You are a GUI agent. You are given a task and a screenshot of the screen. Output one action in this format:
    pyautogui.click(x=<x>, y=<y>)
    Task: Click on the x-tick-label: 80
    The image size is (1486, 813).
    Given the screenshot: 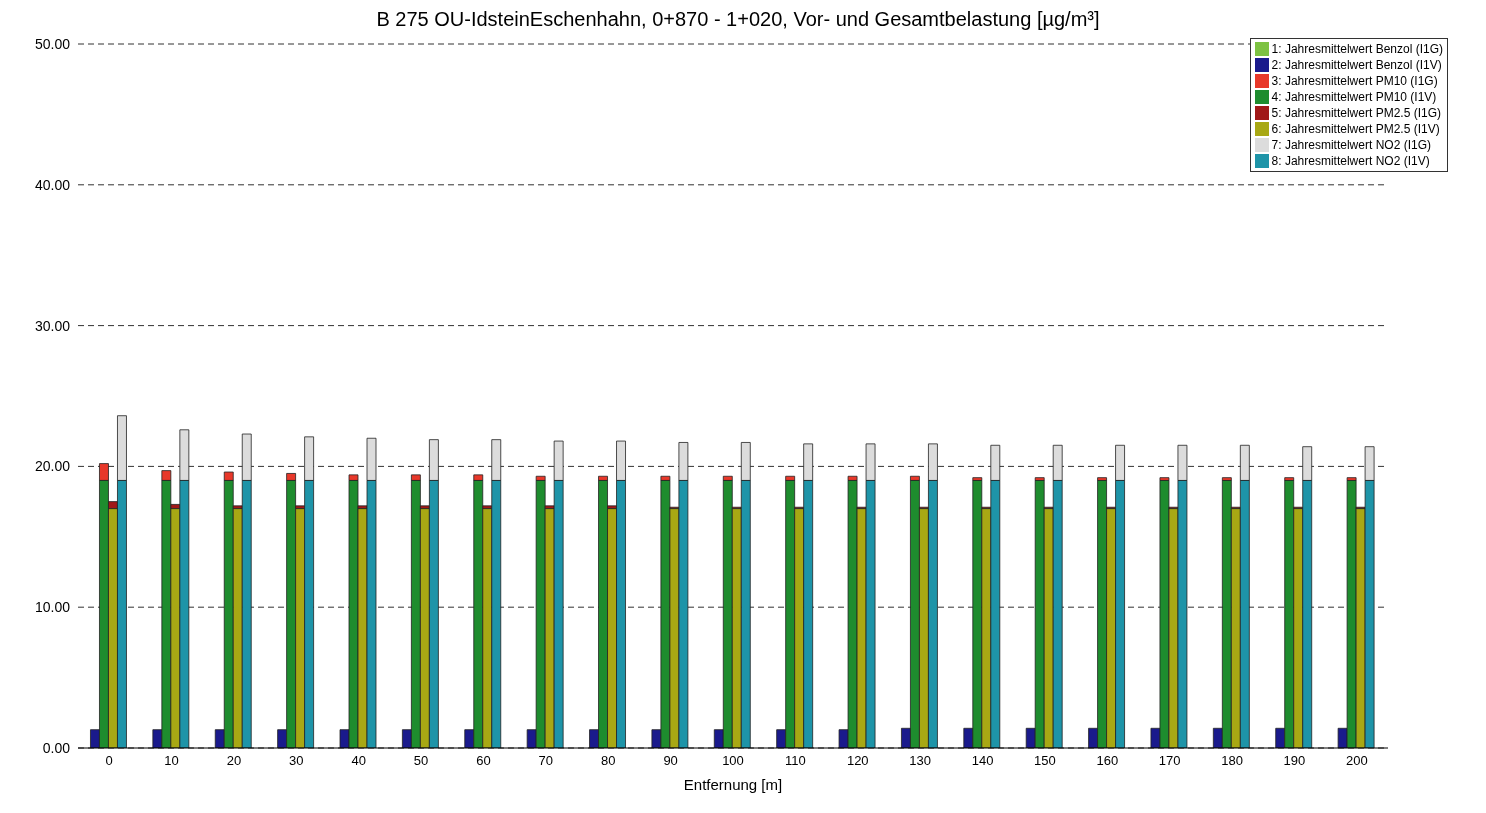 What is the action you would take?
    pyautogui.click(x=608, y=761)
    